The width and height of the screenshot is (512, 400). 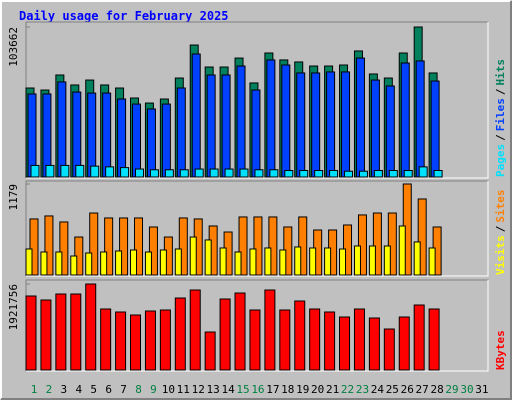 I want to click on y-tick-label: 103662, so click(x=13, y=47).